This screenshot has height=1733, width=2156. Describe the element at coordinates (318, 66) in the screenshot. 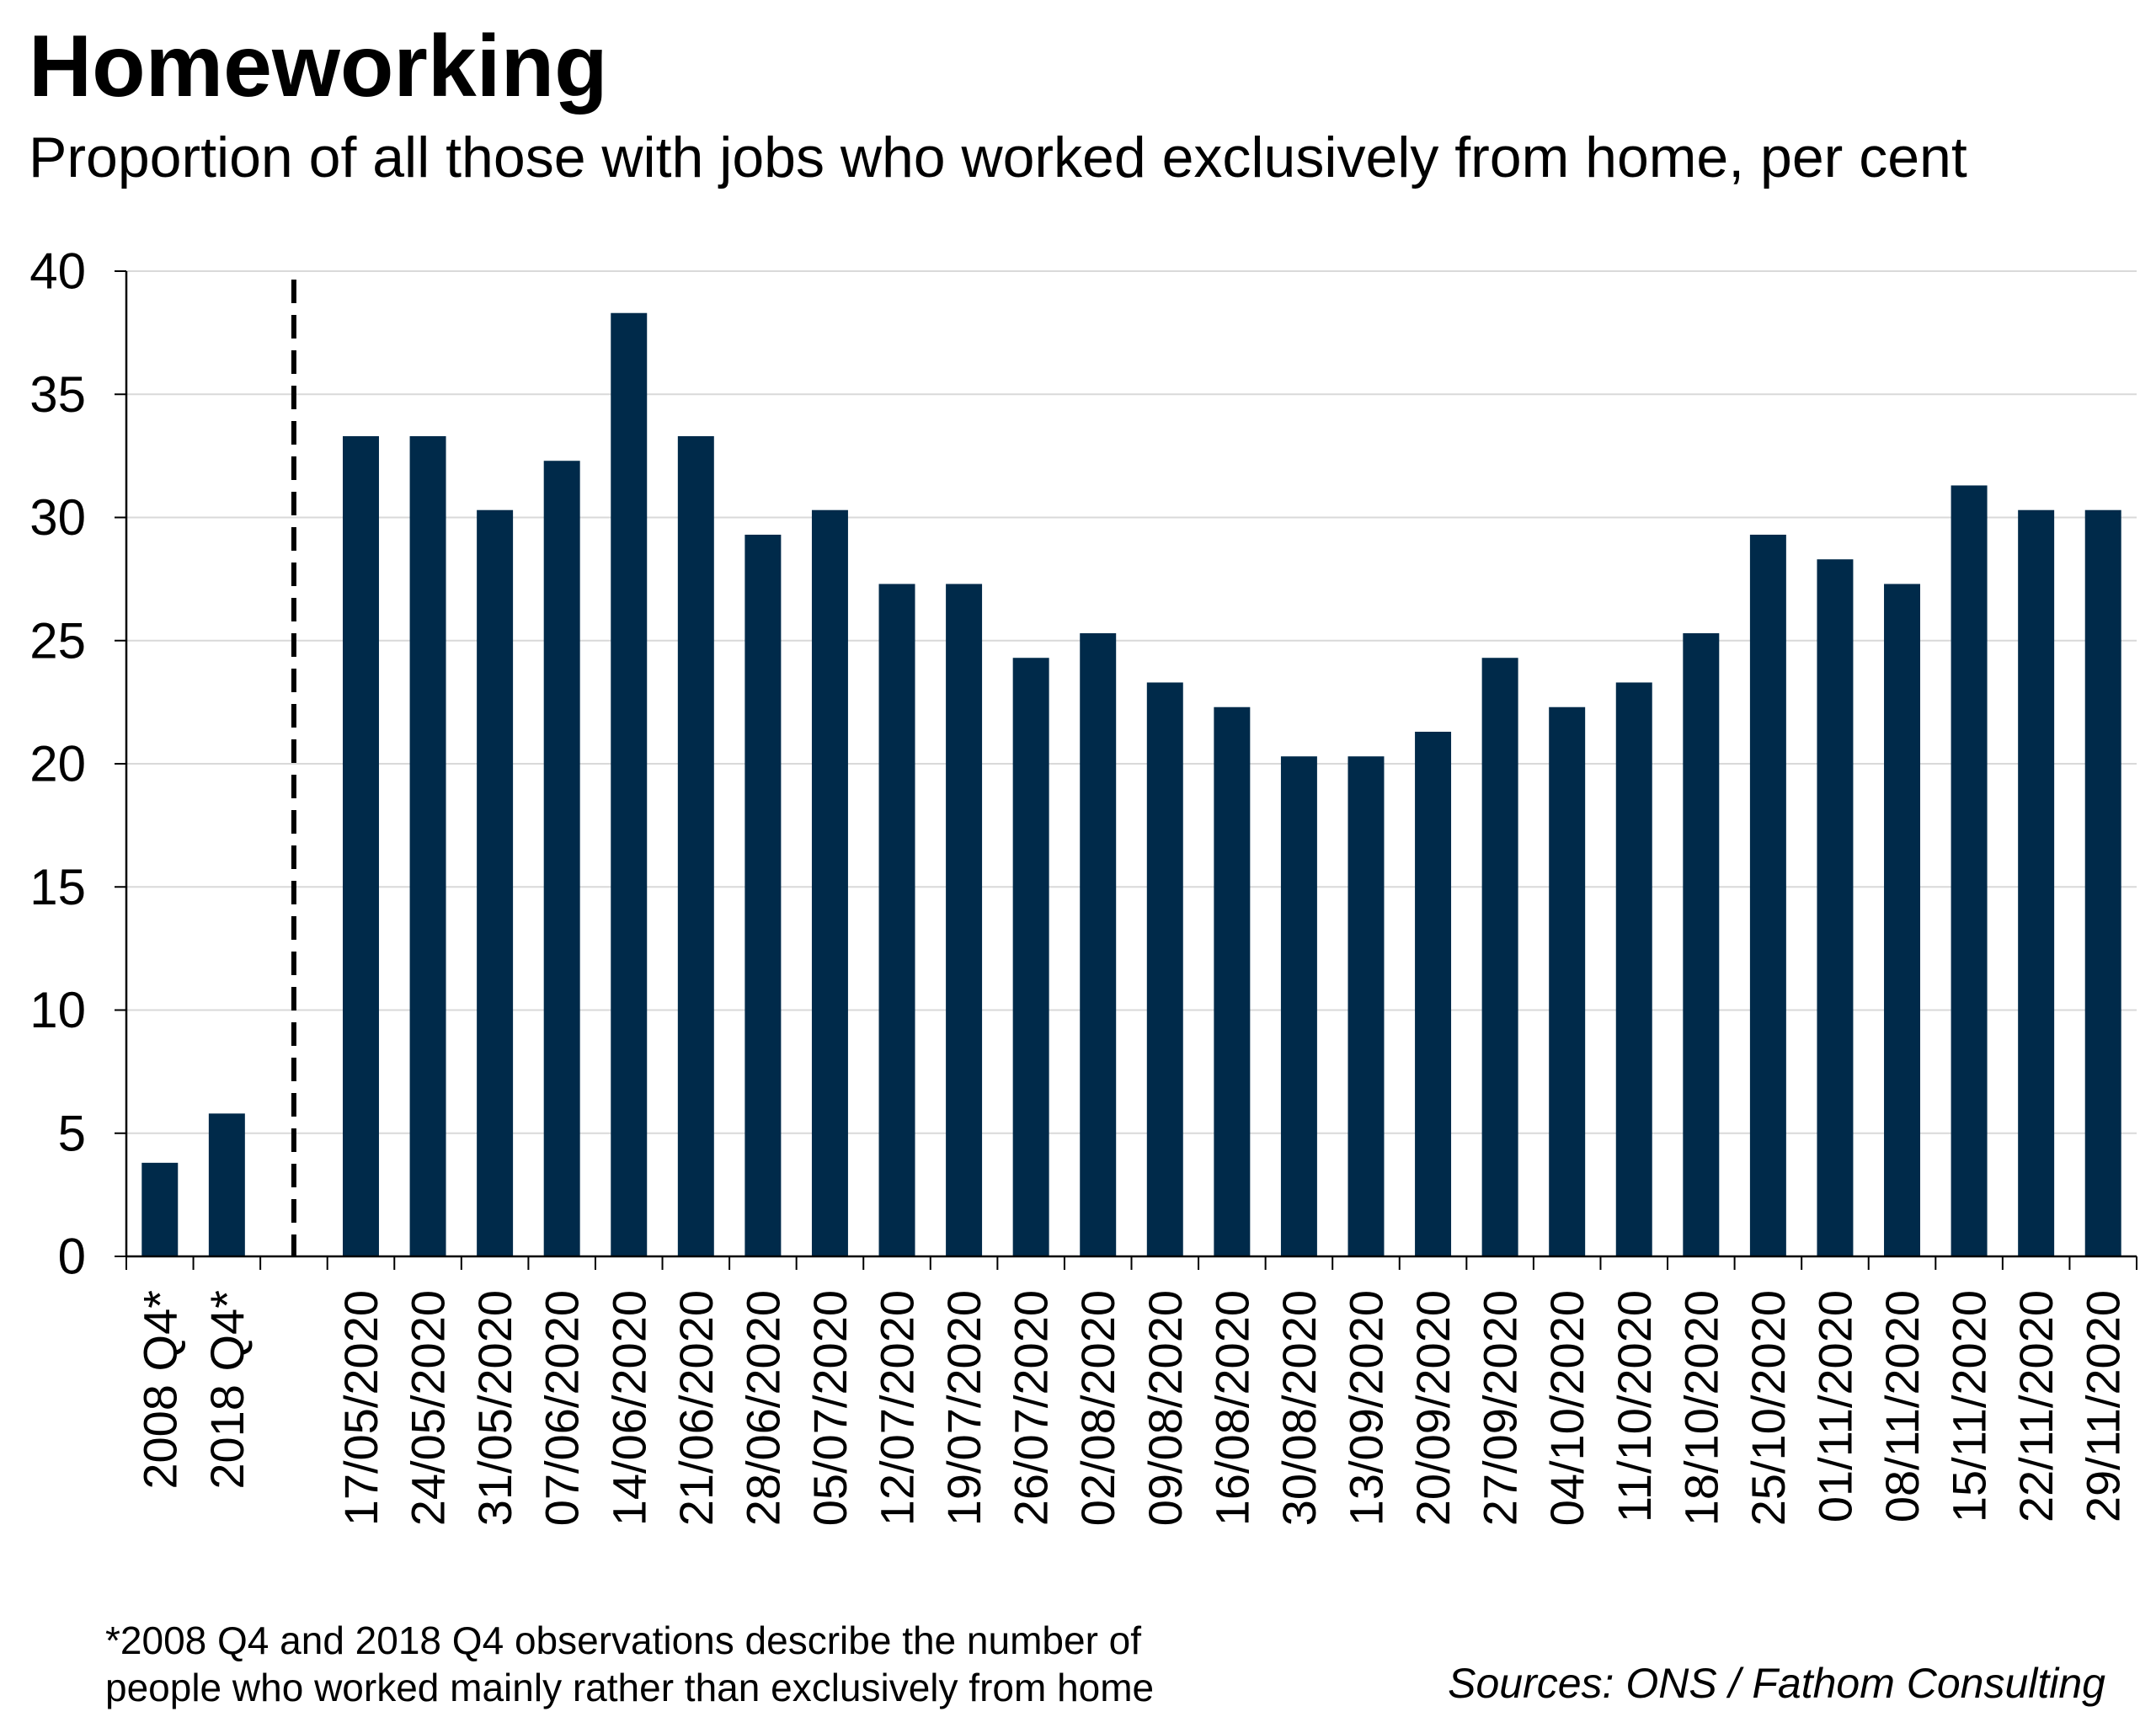

I see `chart-title: Homeworking` at that location.